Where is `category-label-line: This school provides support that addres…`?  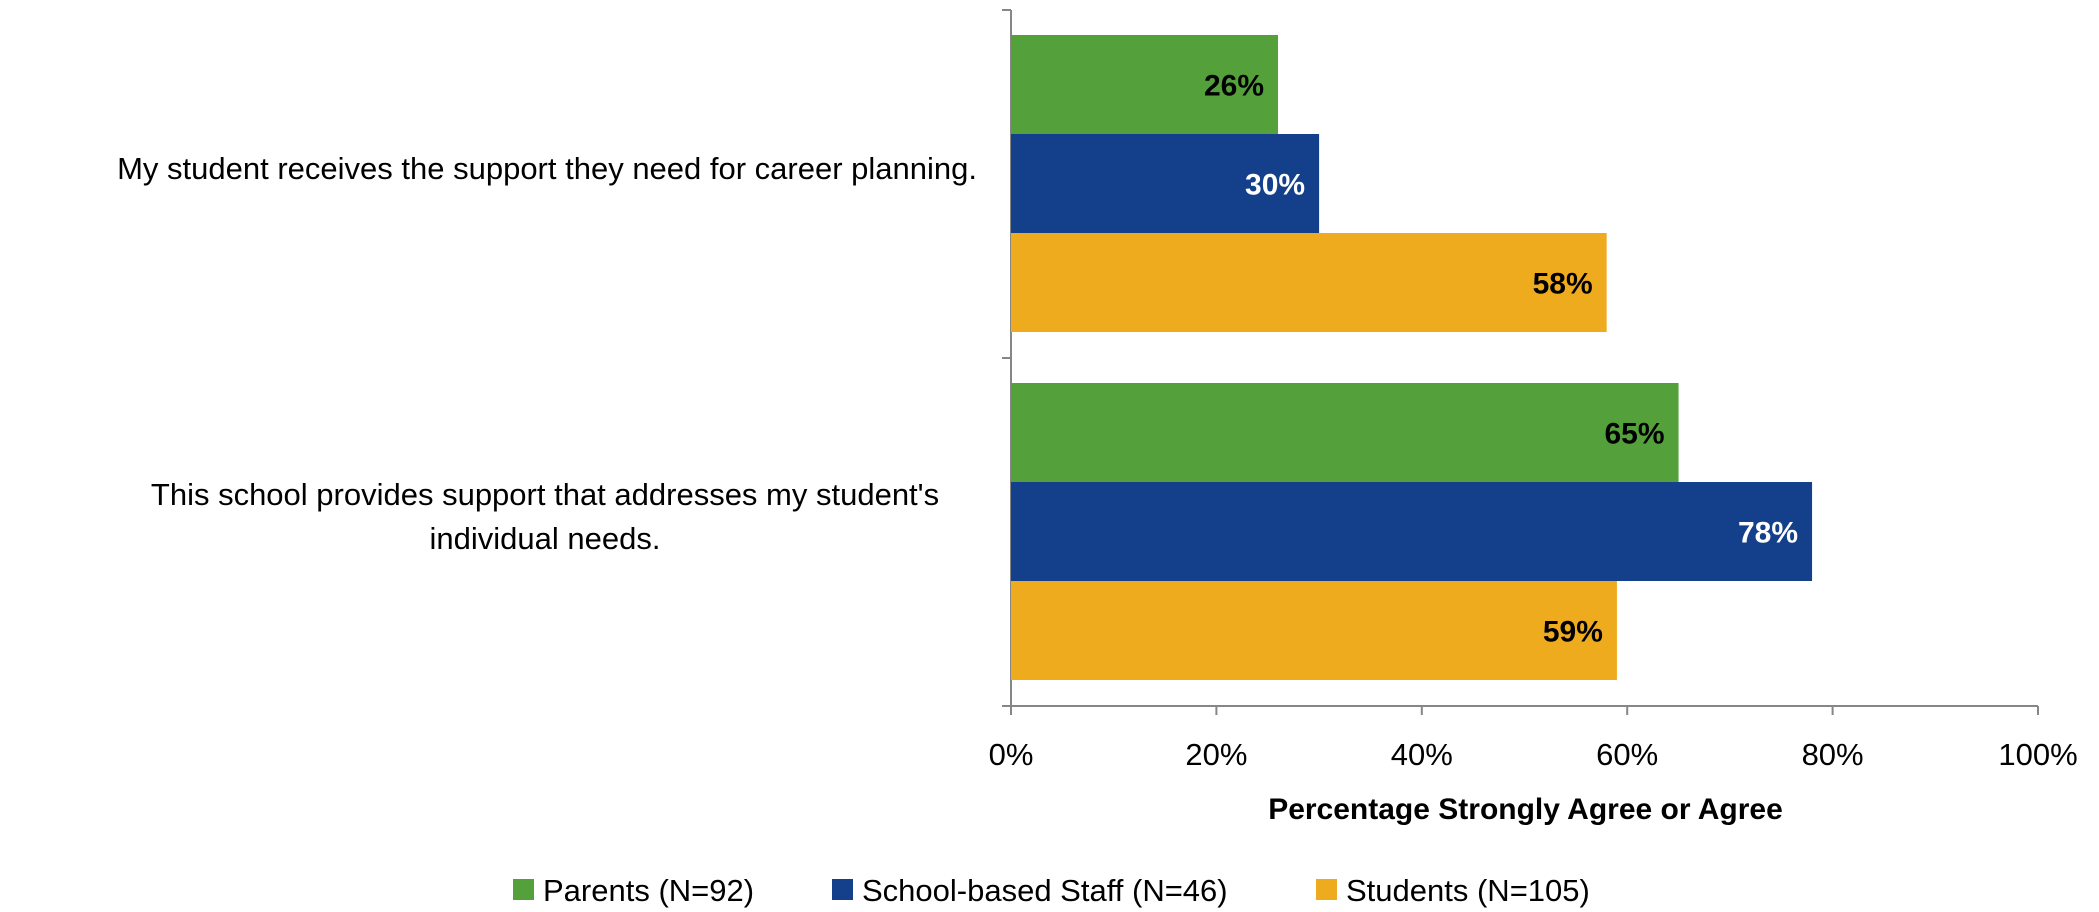
category-label-line: This school provides support that addres… is located at coordinates (545, 494).